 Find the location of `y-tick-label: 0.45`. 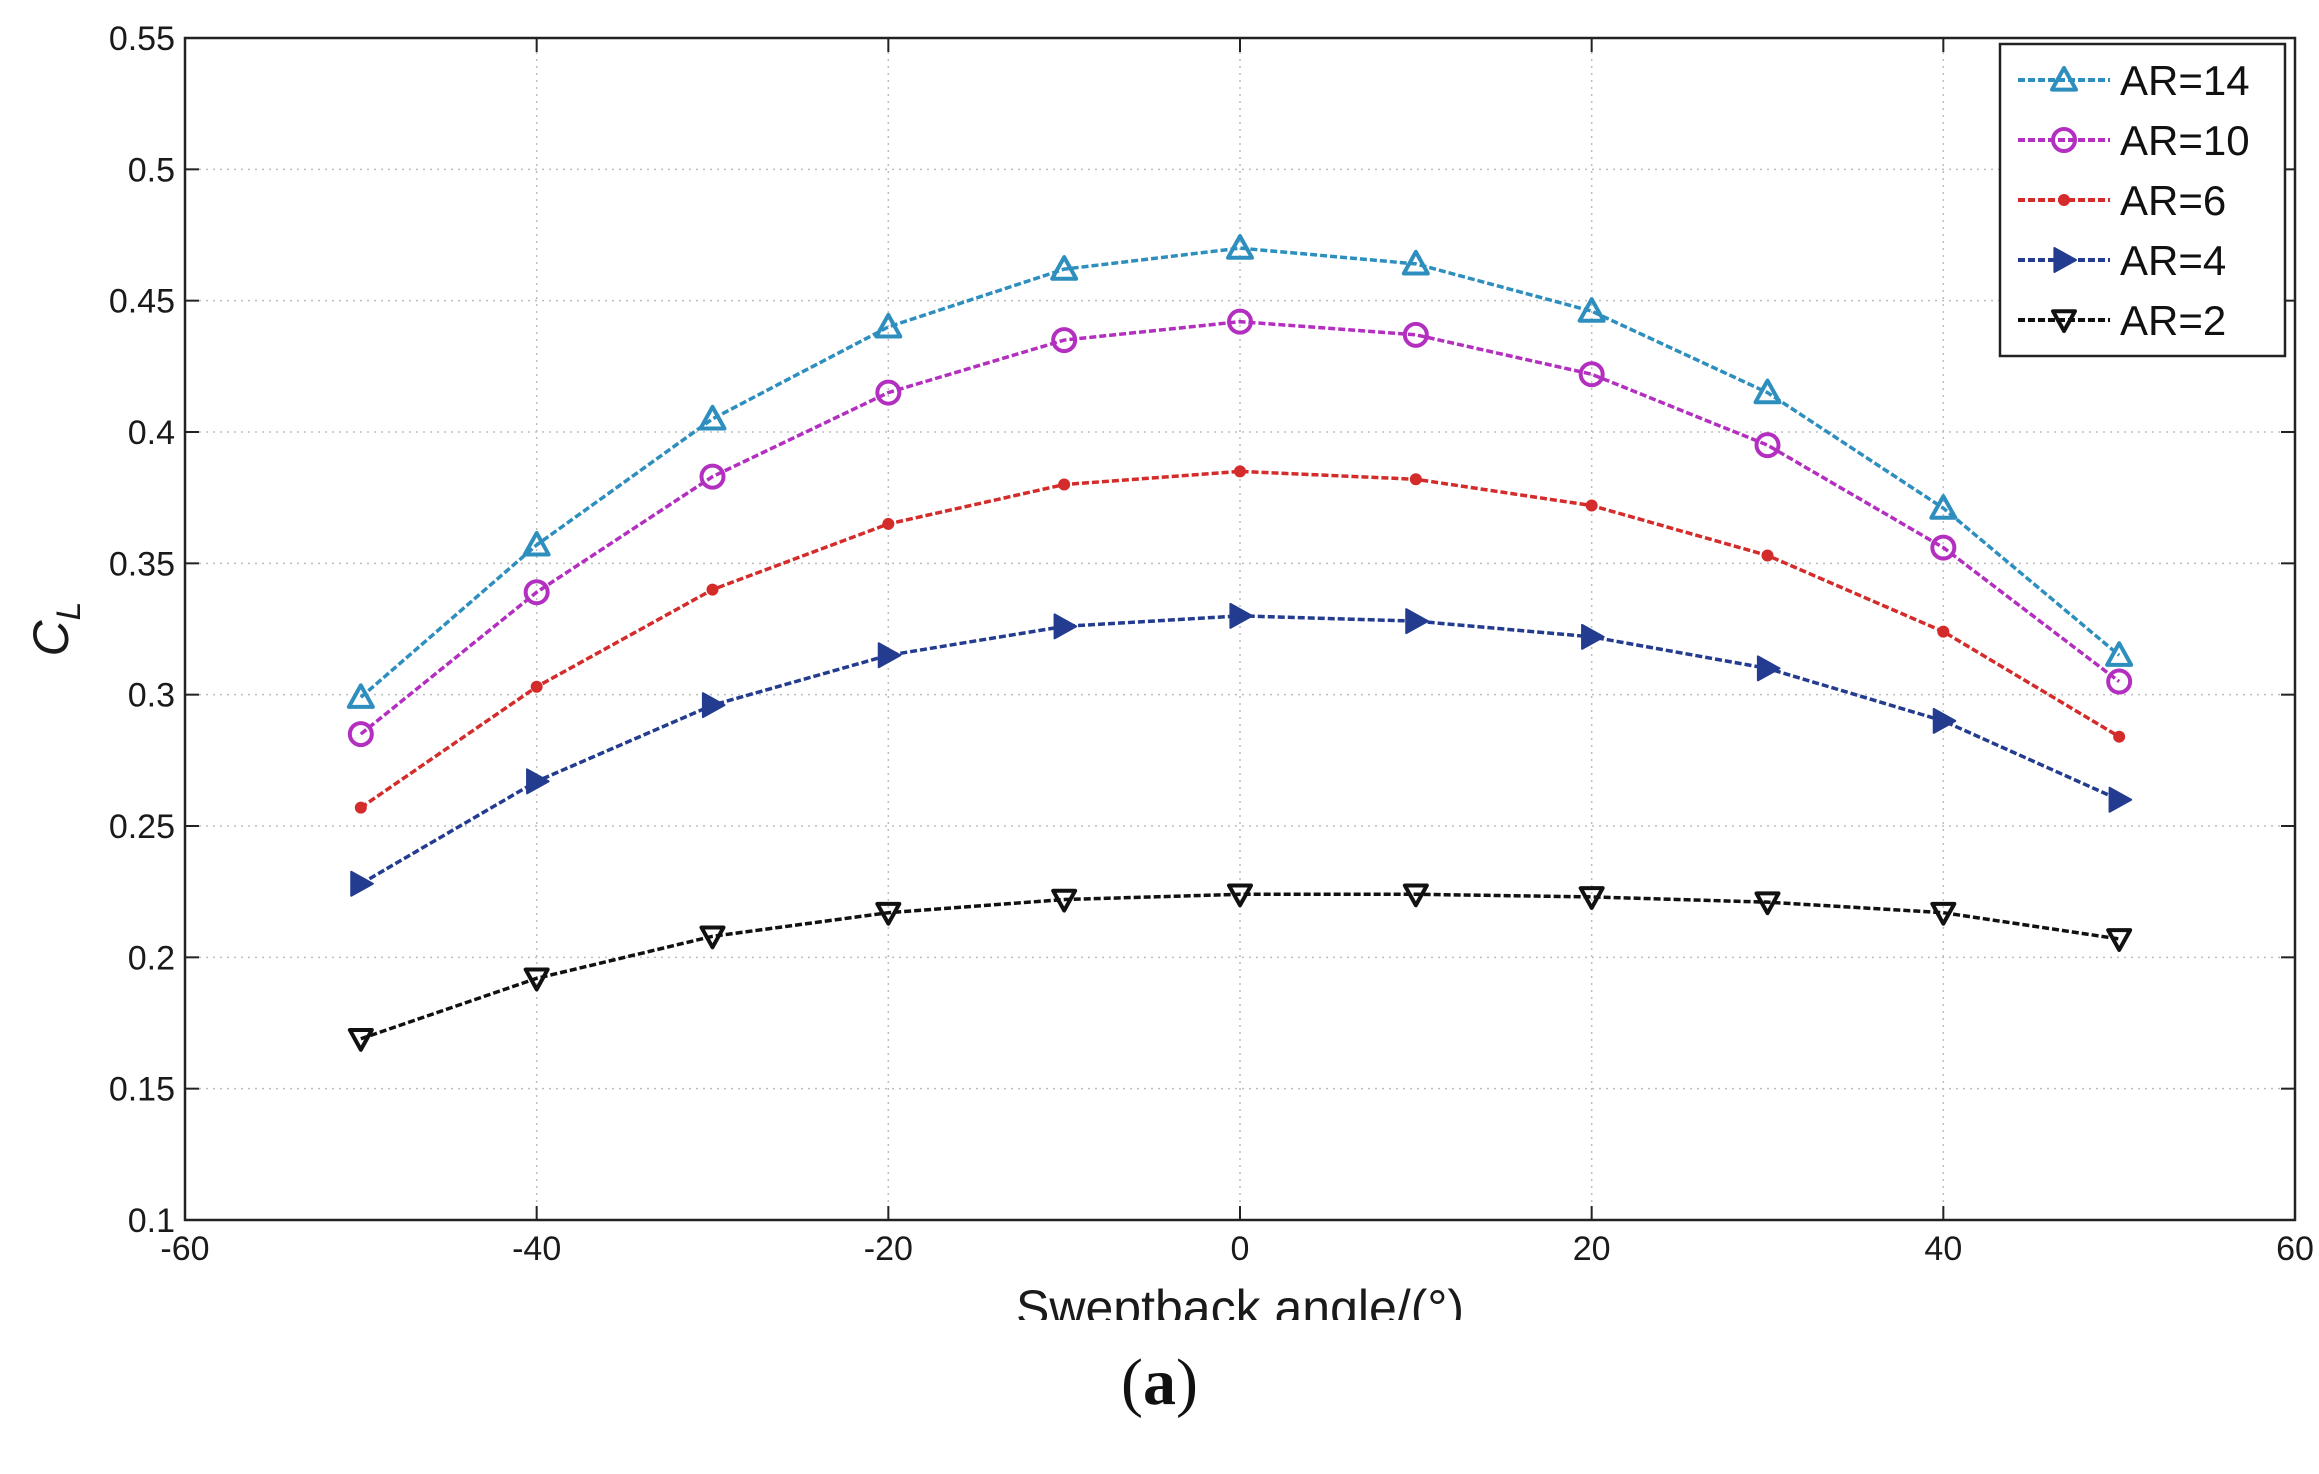

y-tick-label: 0.45 is located at coordinates (142, 302).